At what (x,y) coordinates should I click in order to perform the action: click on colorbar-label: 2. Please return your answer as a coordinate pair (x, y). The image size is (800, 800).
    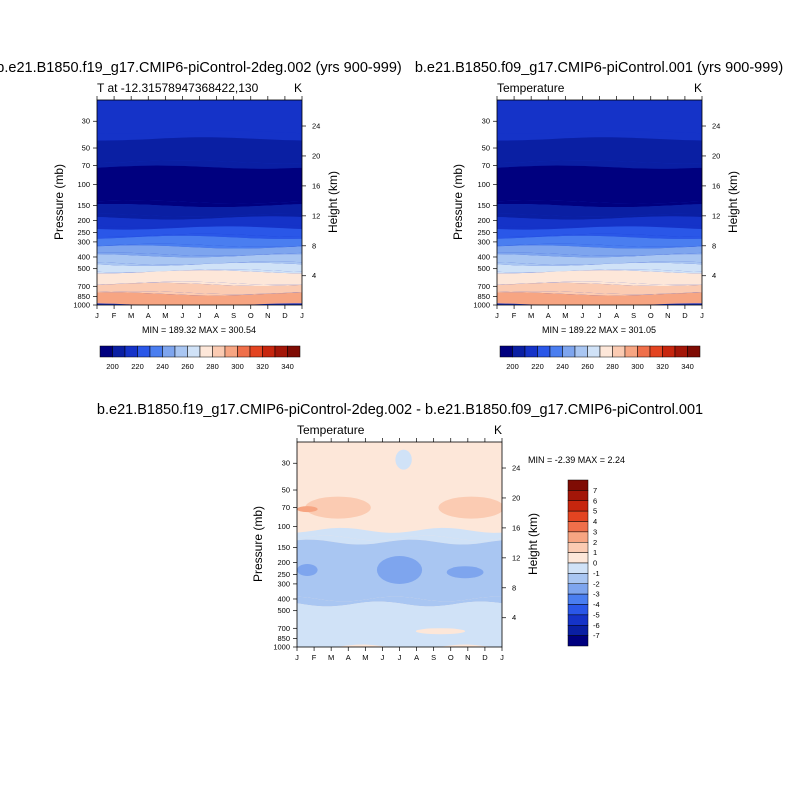
    Looking at the image, I should click on (595, 542).